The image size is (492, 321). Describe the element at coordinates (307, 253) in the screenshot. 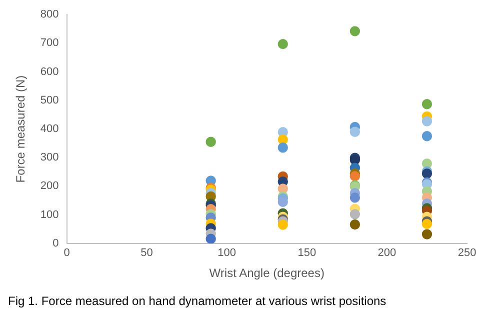

I see `x-tick-label: 150` at that location.